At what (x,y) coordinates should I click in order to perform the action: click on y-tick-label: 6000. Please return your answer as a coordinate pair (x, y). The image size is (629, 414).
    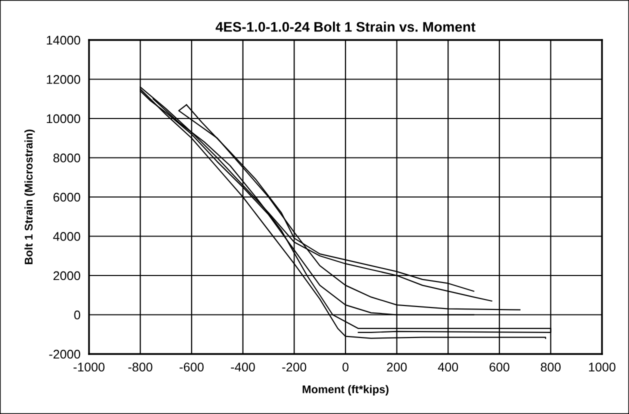
    Looking at the image, I should click on (66, 197).